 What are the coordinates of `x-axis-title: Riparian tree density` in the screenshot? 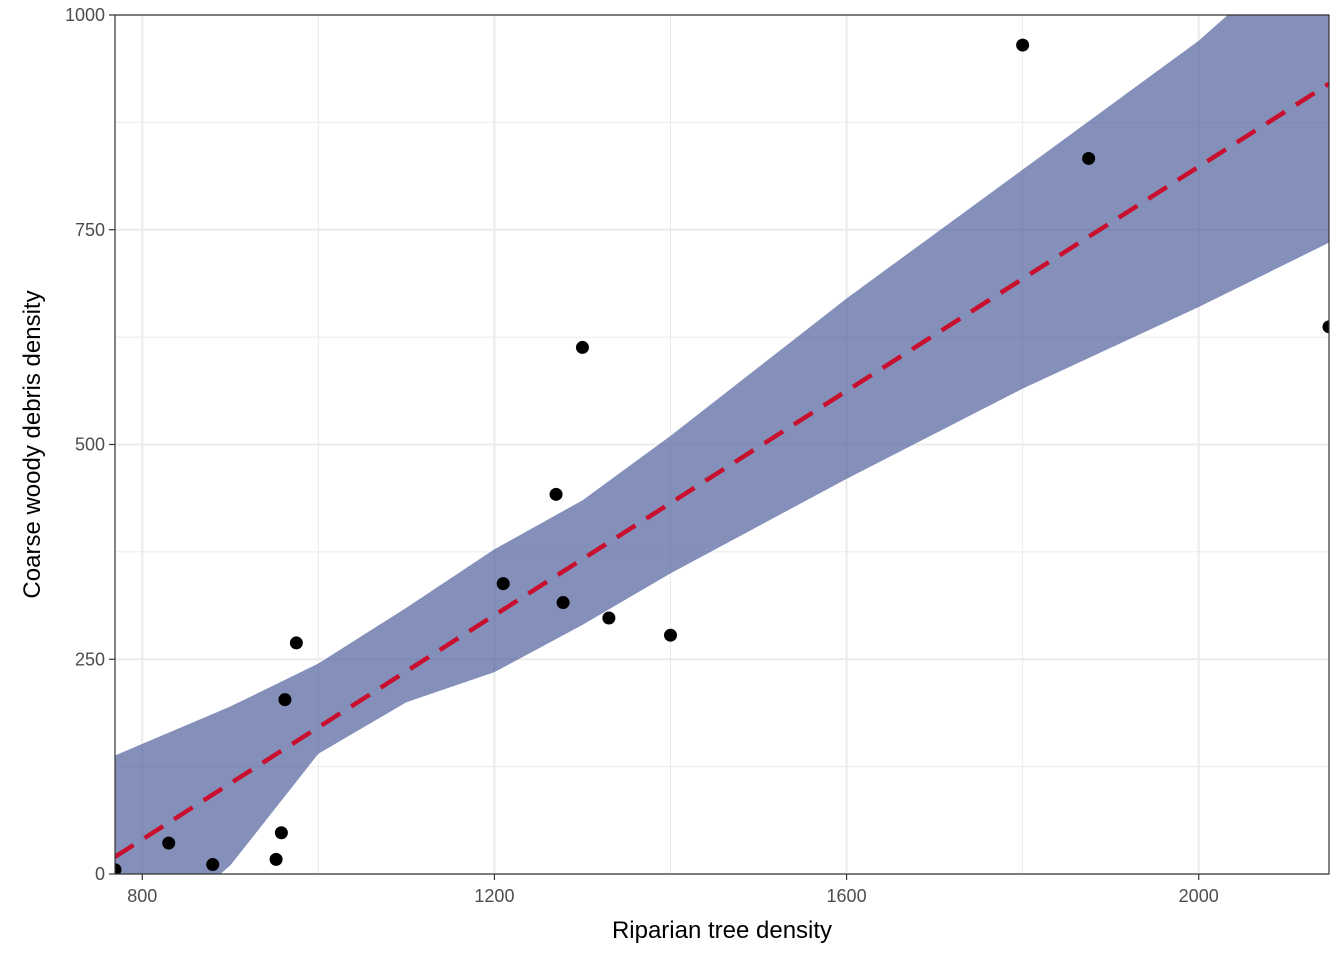 It's located at (722, 930).